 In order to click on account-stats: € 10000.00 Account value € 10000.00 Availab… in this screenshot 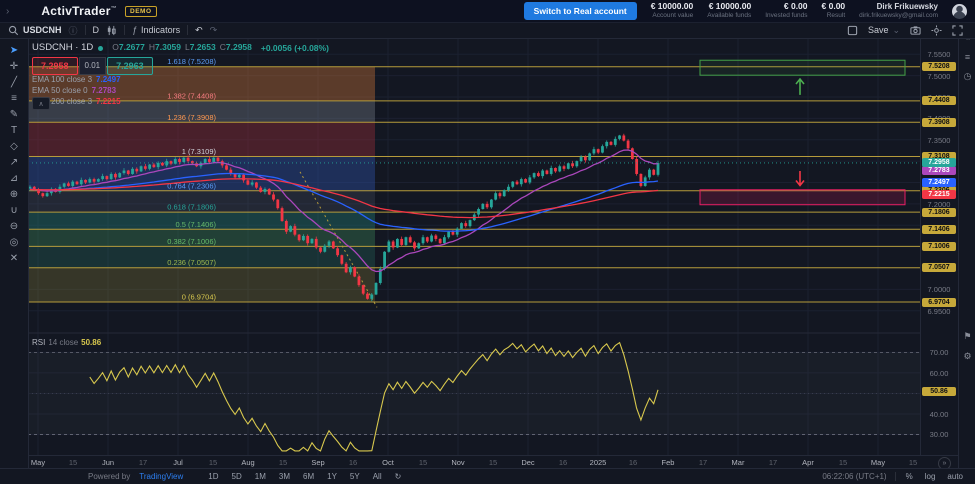, I will do `click(748, 10)`.